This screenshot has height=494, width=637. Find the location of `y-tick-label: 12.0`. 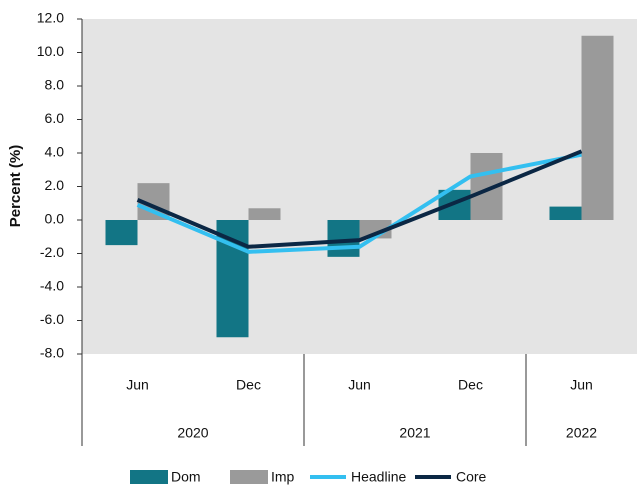

y-tick-label: 12.0 is located at coordinates (50, 18).